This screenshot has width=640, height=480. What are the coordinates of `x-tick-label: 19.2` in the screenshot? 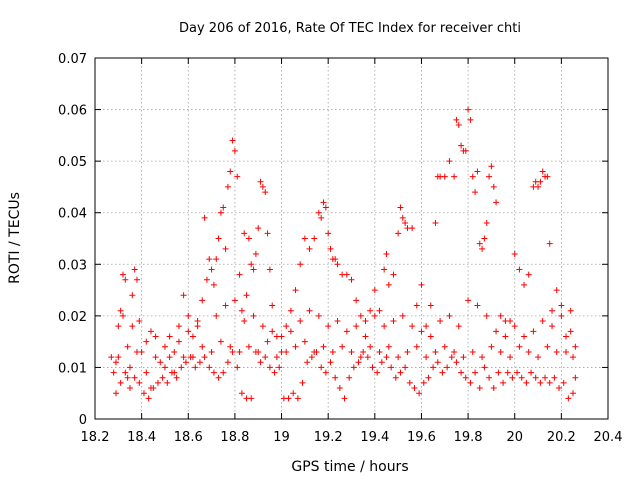 It's located at (328, 437).